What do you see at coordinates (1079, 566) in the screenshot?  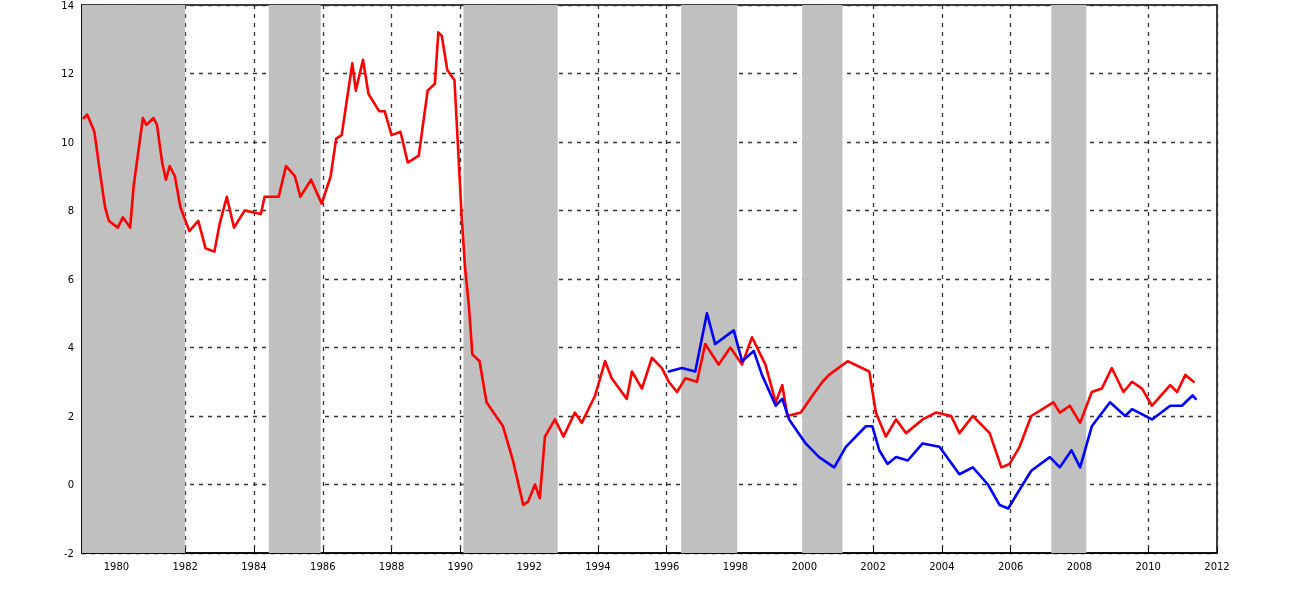 I see `x-tick-label: 2008` at bounding box center [1079, 566].